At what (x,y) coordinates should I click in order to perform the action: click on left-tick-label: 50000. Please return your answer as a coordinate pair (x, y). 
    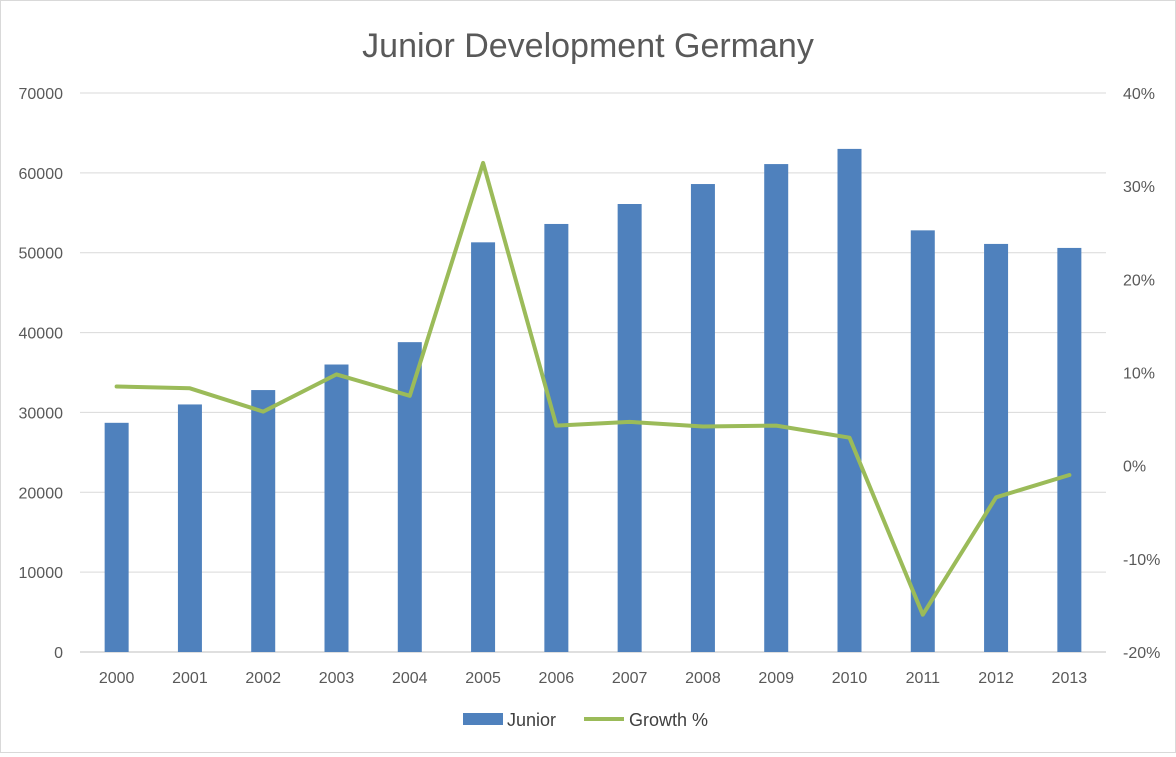
    Looking at the image, I should click on (41, 254).